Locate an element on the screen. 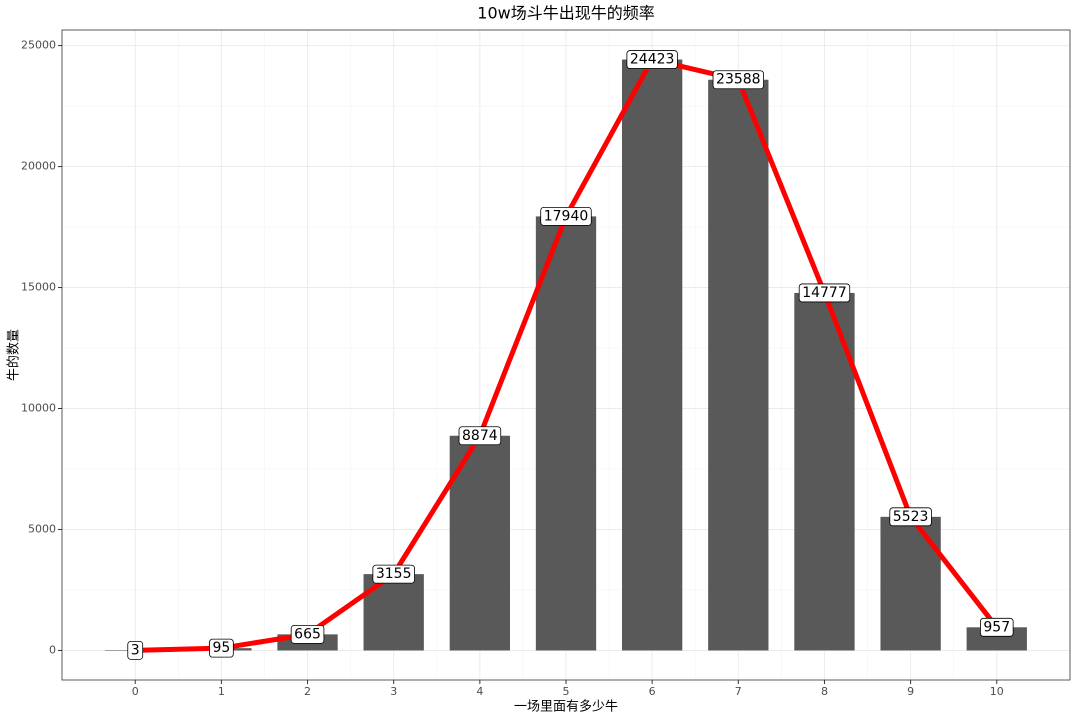 The width and height of the screenshot is (1080, 720). y-tick-label: 15000 is located at coordinates (38, 287).